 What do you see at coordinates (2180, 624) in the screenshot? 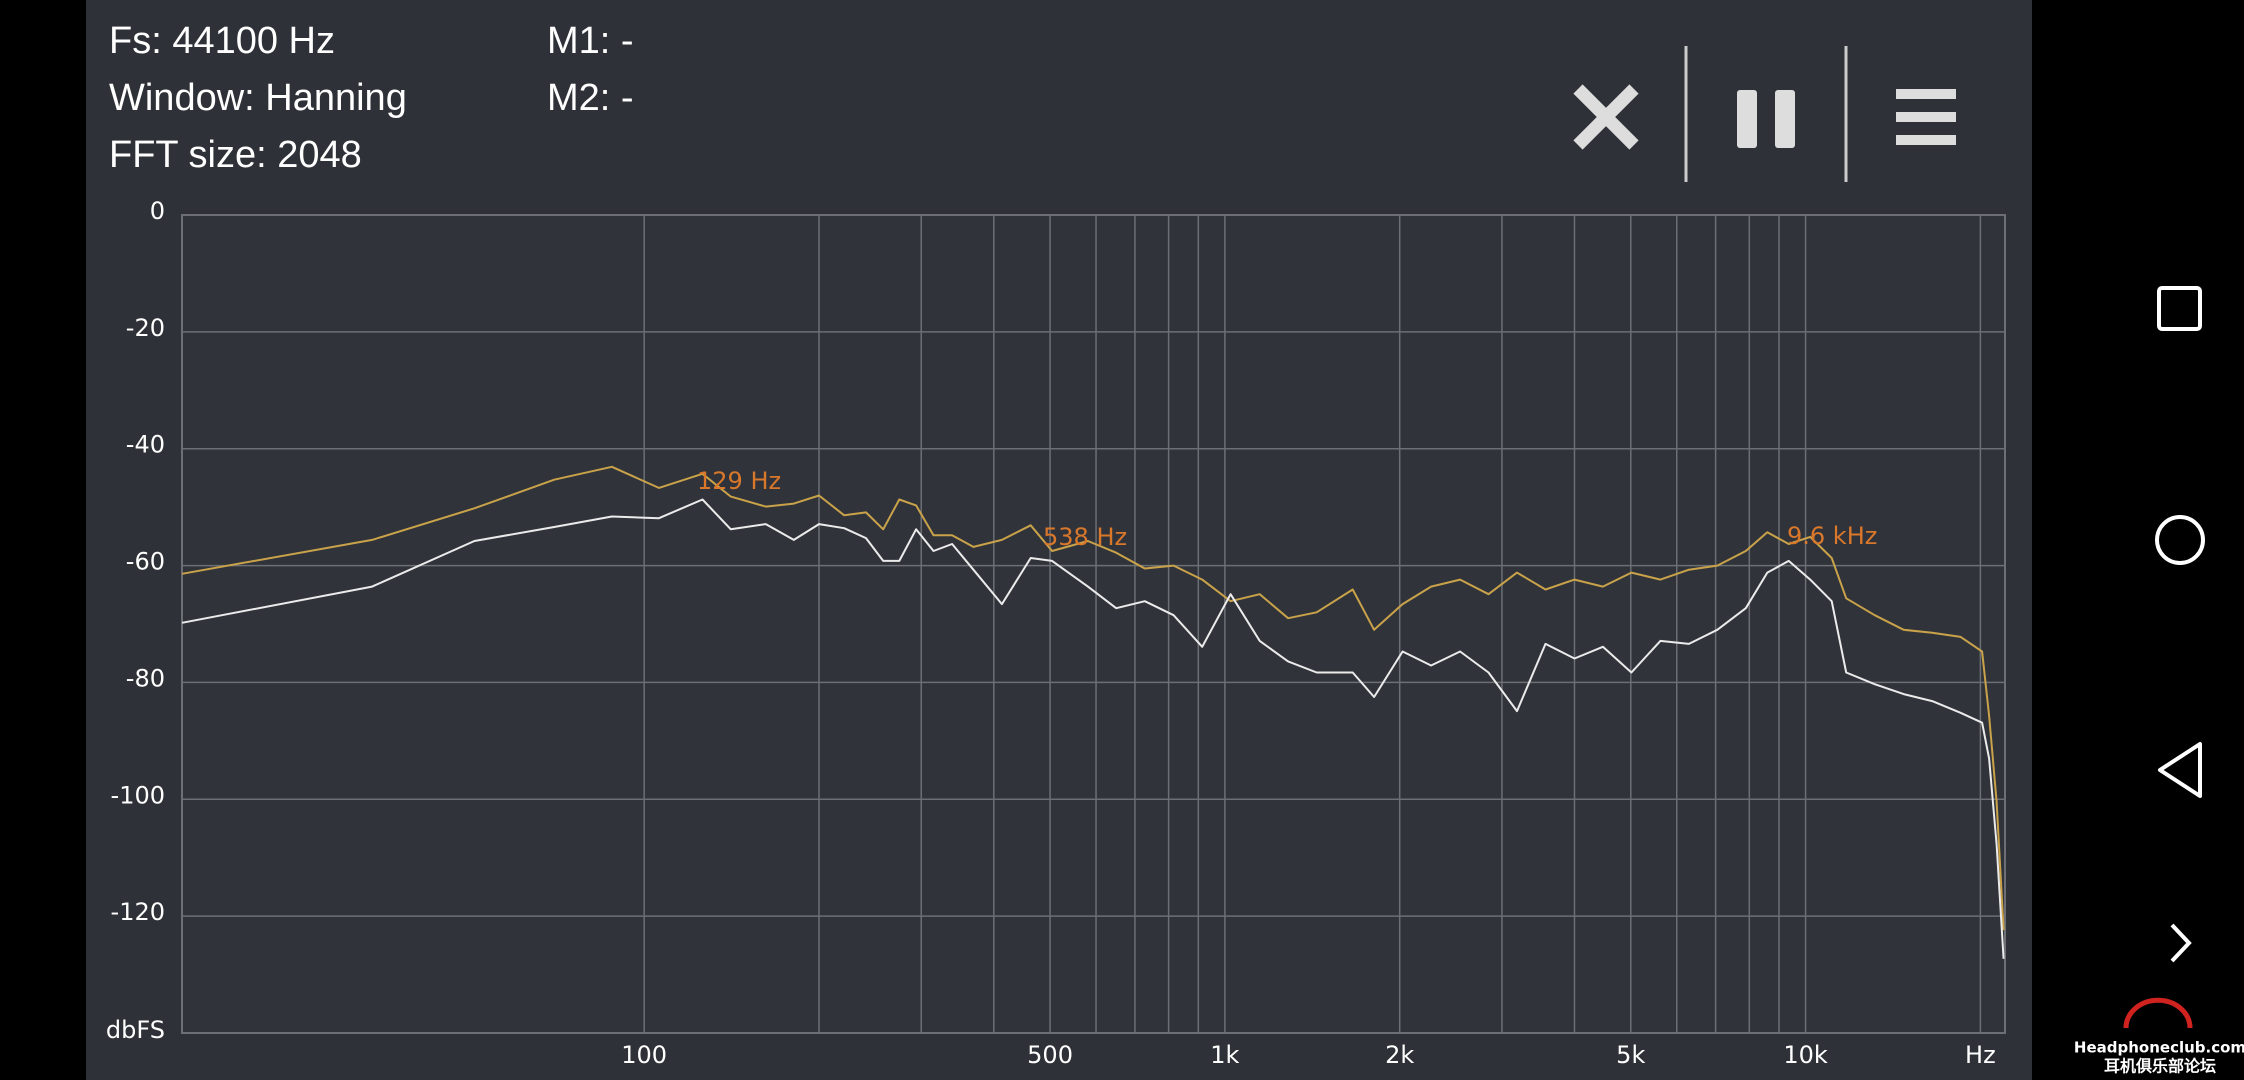
I see `nav-bar` at bounding box center [2180, 624].